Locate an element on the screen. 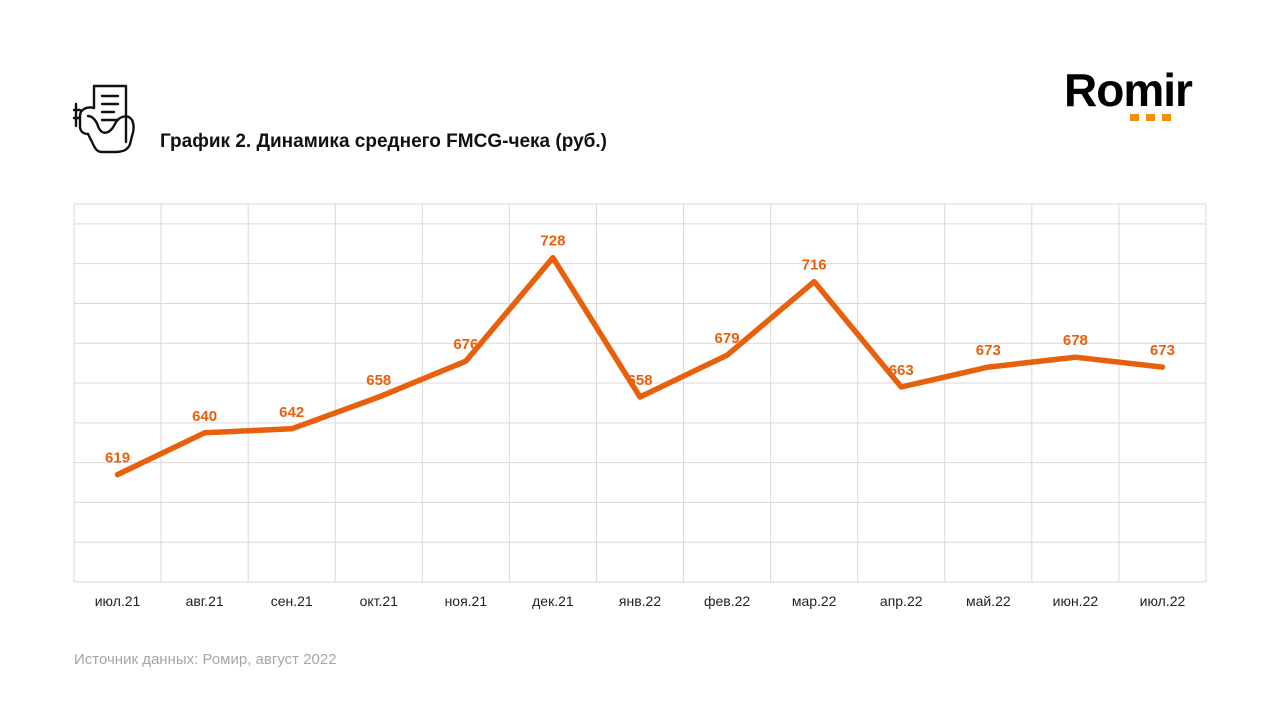 The image size is (1280, 720). logo-text: Romir is located at coordinates (1128, 90).